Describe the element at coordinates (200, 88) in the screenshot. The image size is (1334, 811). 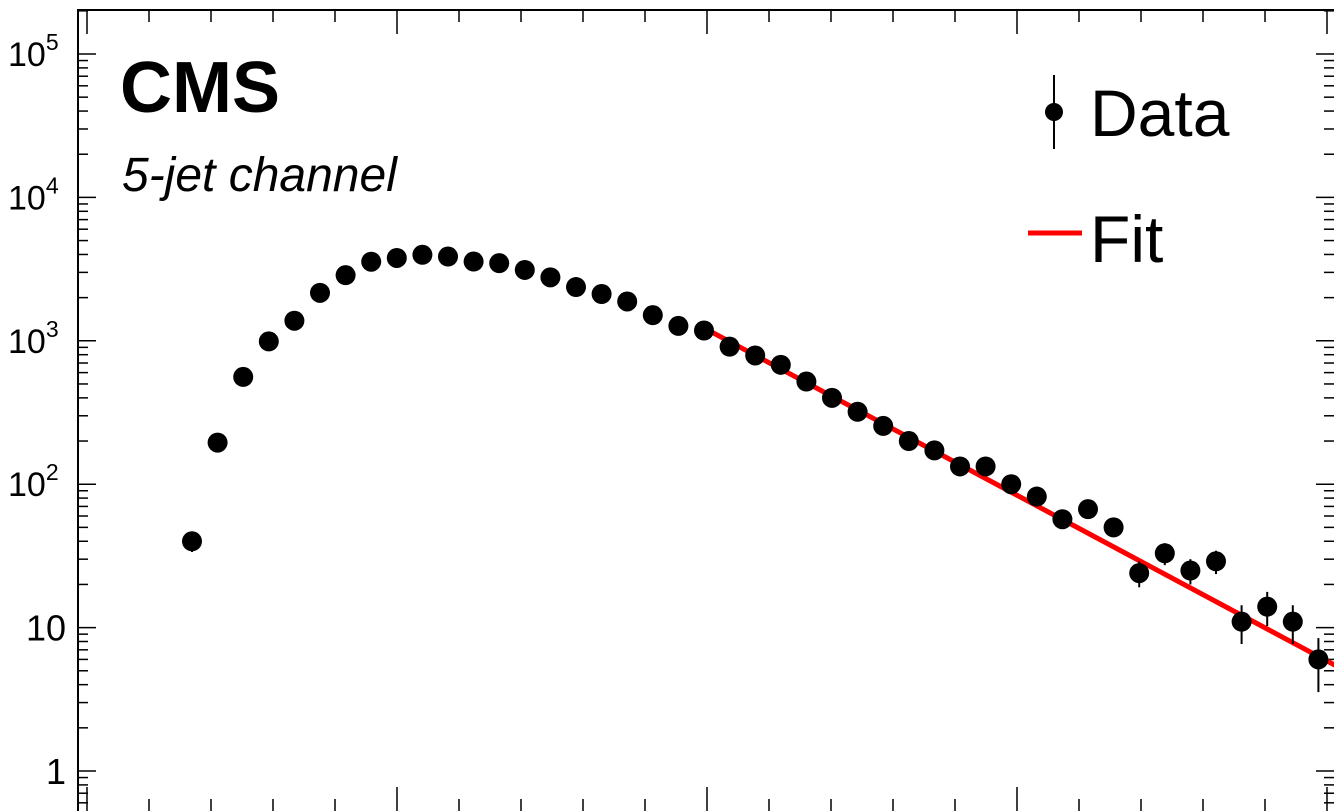
I see `cms-label: CMS` at that location.